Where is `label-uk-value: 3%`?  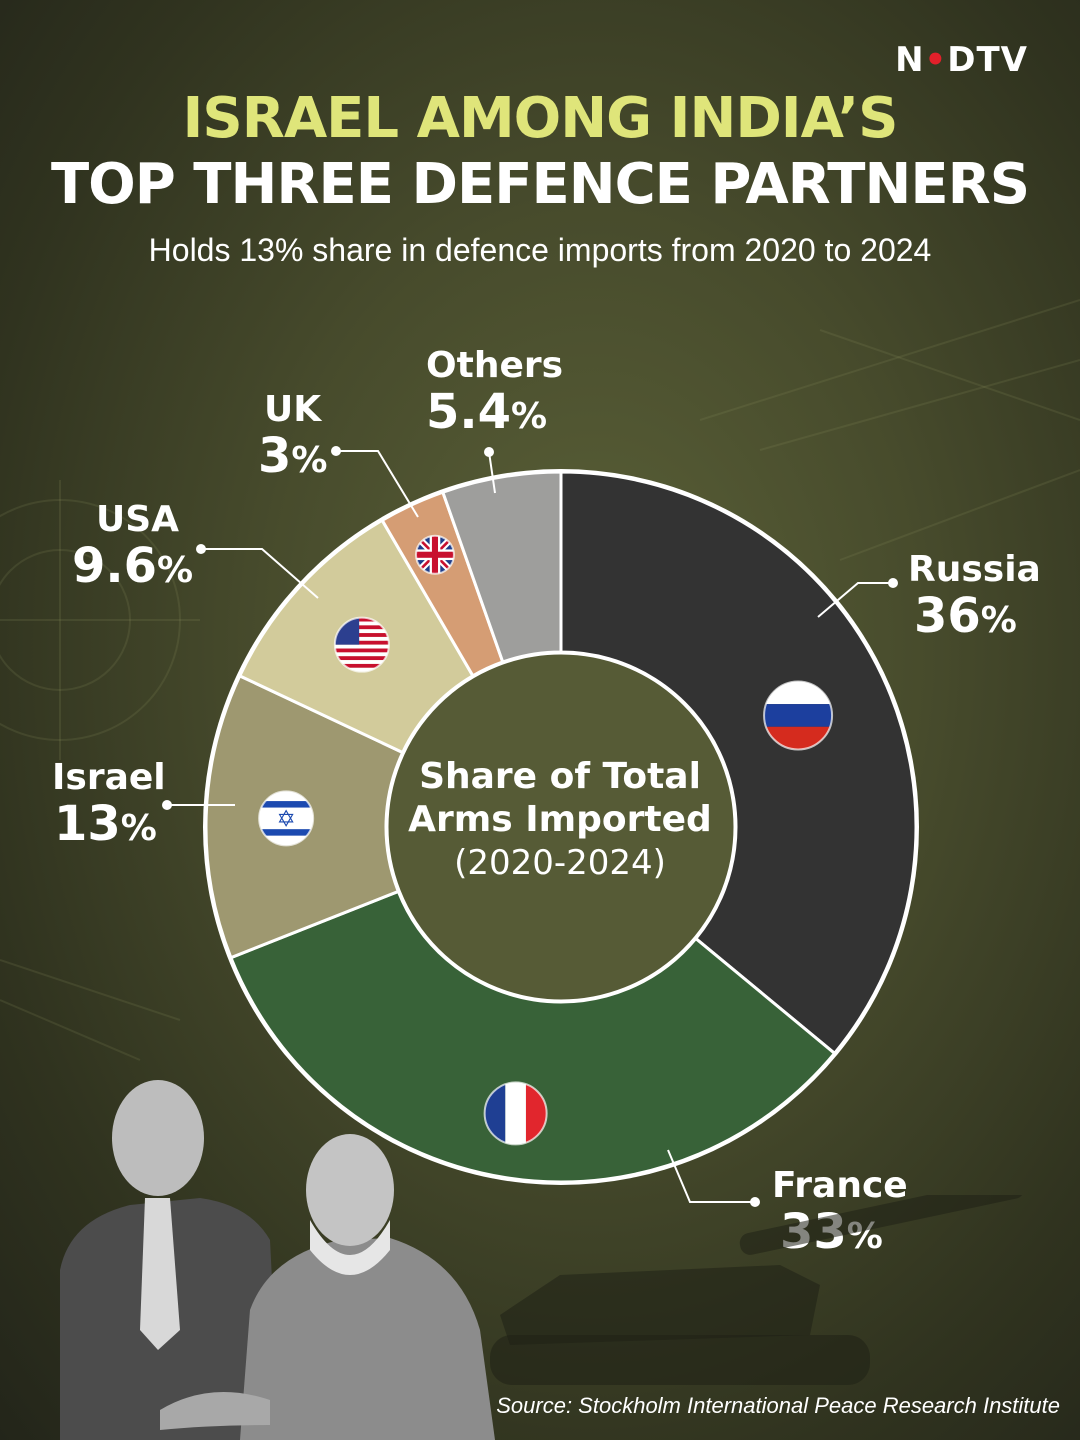 label-uk-value: 3% is located at coordinates (293, 456).